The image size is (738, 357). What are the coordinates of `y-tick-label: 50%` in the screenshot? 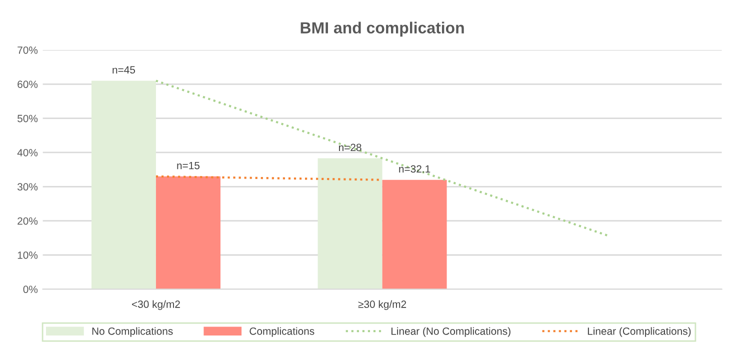 It's located at (28, 118).